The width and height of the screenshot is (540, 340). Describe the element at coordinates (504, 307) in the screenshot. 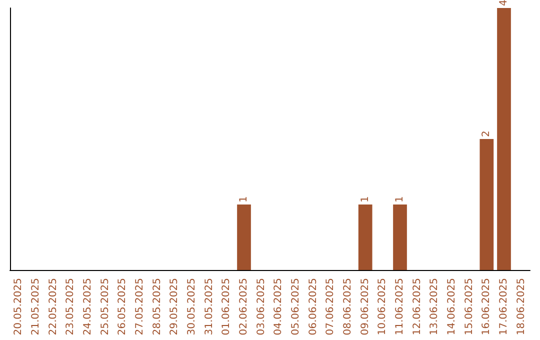

I see `x-tick-label: 17.06.2025` at that location.